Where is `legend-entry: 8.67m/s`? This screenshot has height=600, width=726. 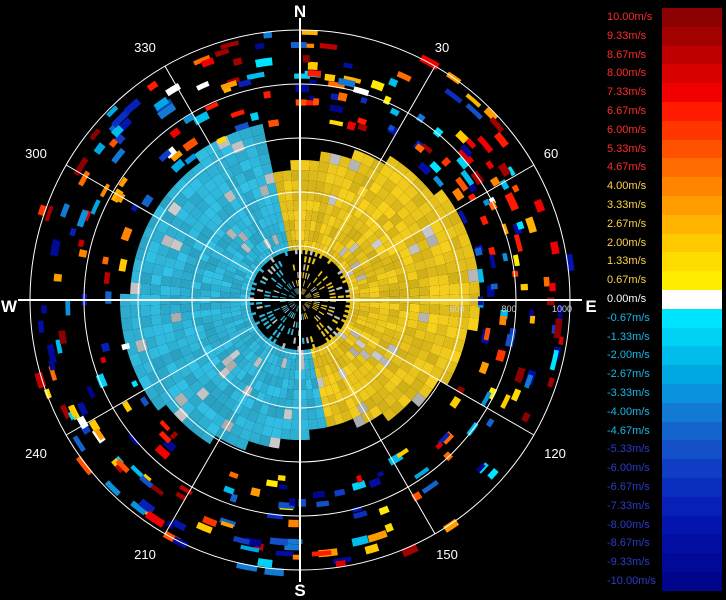
legend-entry: 8.67m/s is located at coordinates (665, 55).